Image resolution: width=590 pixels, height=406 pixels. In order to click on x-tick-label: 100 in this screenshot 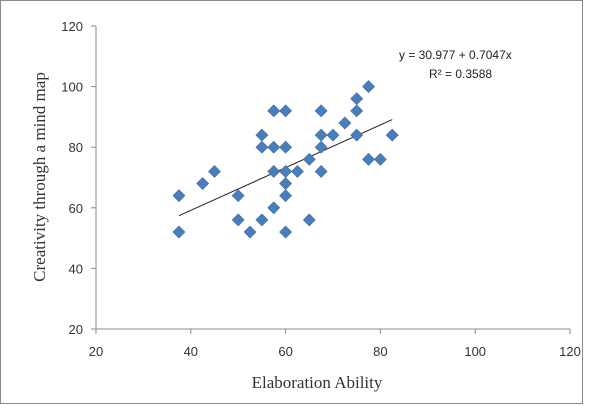, I will do `click(475, 351)`.